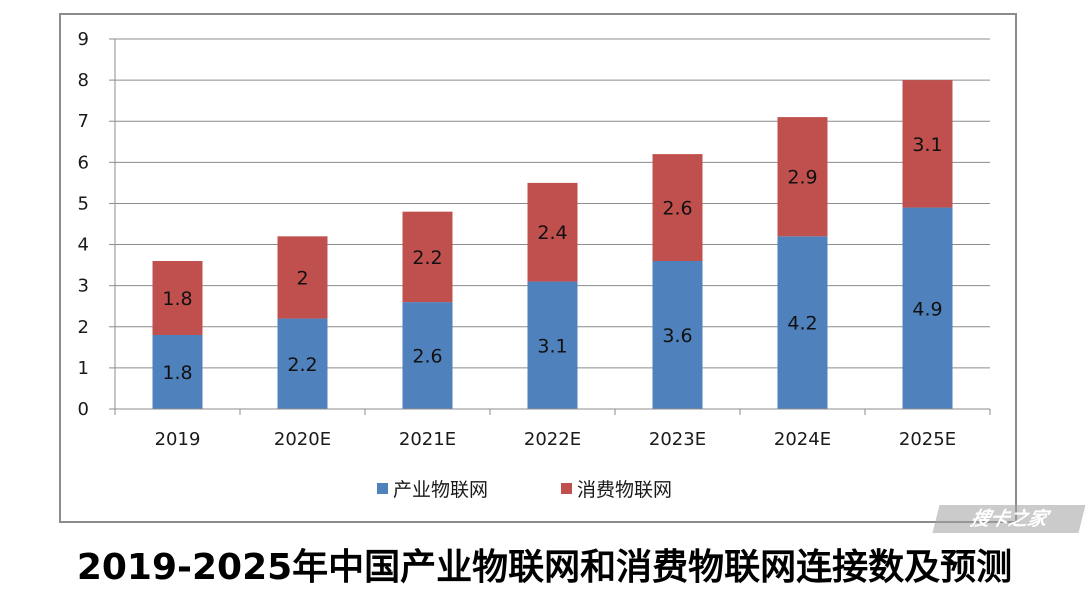 The height and width of the screenshot is (603, 1089). Describe the element at coordinates (83, 409) in the screenshot. I see `y-tick-label-0: 0` at that location.